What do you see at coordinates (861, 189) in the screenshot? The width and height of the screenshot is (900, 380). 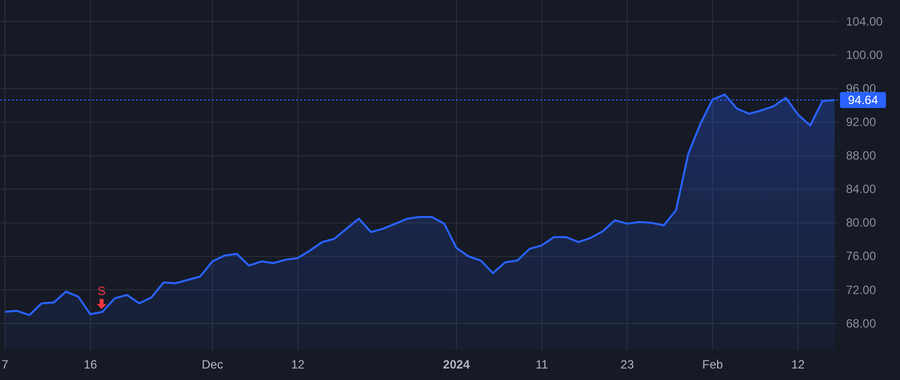 I see `y-tick-label: 84.00` at bounding box center [861, 189].